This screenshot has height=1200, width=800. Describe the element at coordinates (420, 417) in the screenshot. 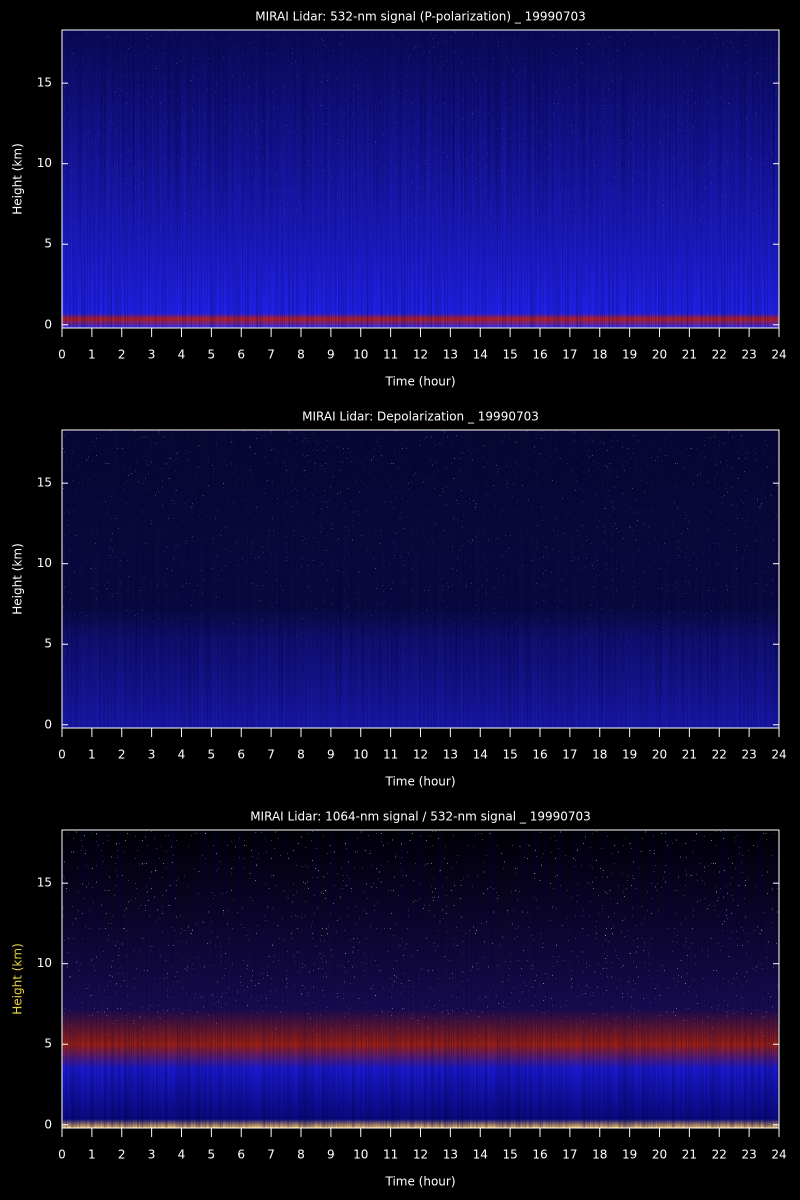

I see `chart-title: MIRAI Lidar: Depolarization _ 19990703` at that location.